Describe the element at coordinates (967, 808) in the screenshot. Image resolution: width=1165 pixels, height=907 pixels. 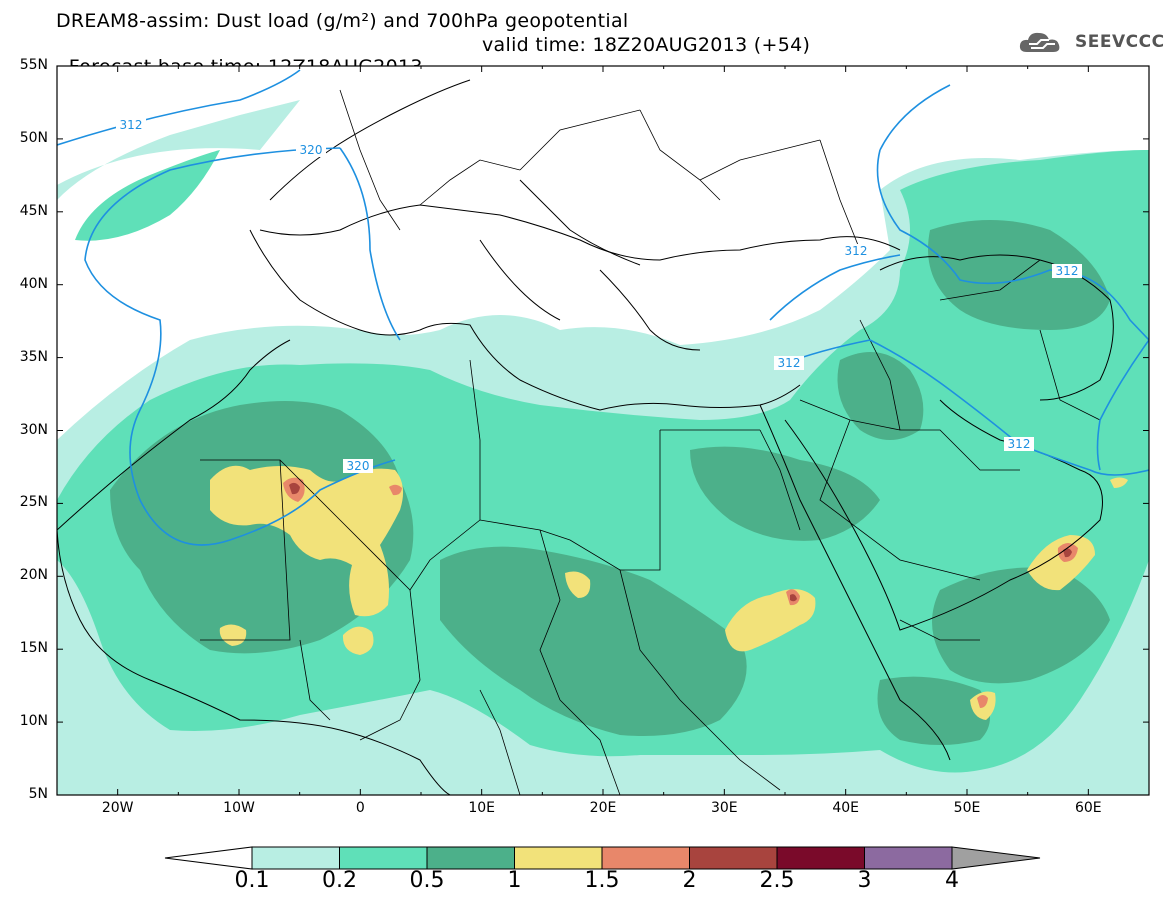
I see `lon-label: 50E` at that location.